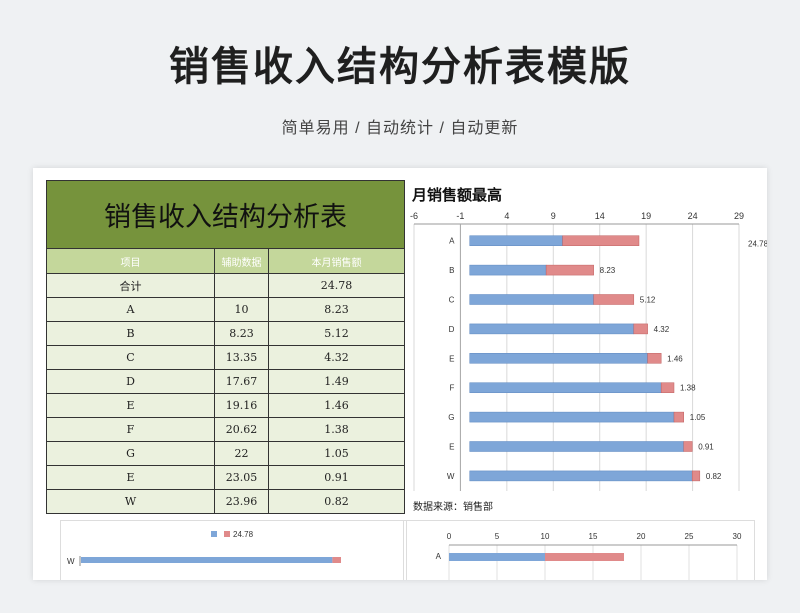 This screenshot has width=800, height=613. Describe the element at coordinates (227, 534) in the screenshot. I see `legend-swatch-red` at that location.